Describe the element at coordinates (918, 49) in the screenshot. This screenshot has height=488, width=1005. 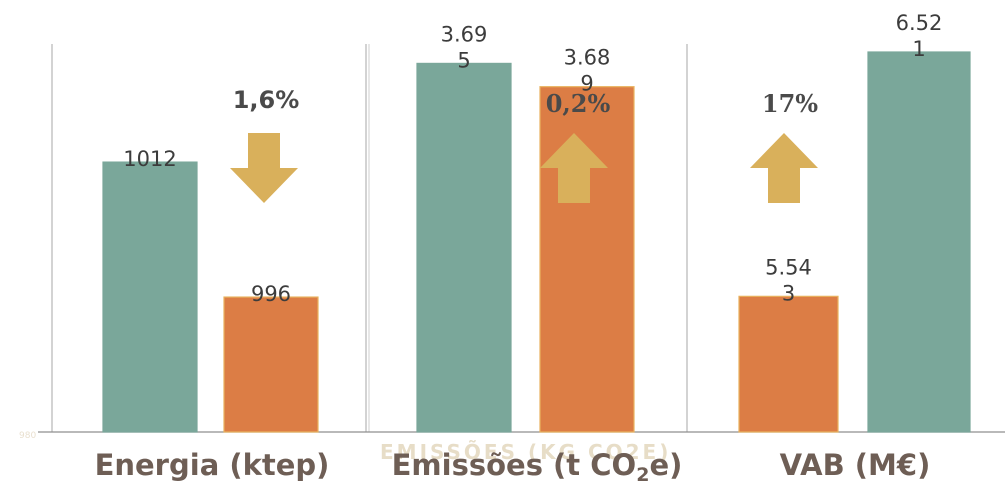
I see `data-label-2-1-1: 1` at that location.